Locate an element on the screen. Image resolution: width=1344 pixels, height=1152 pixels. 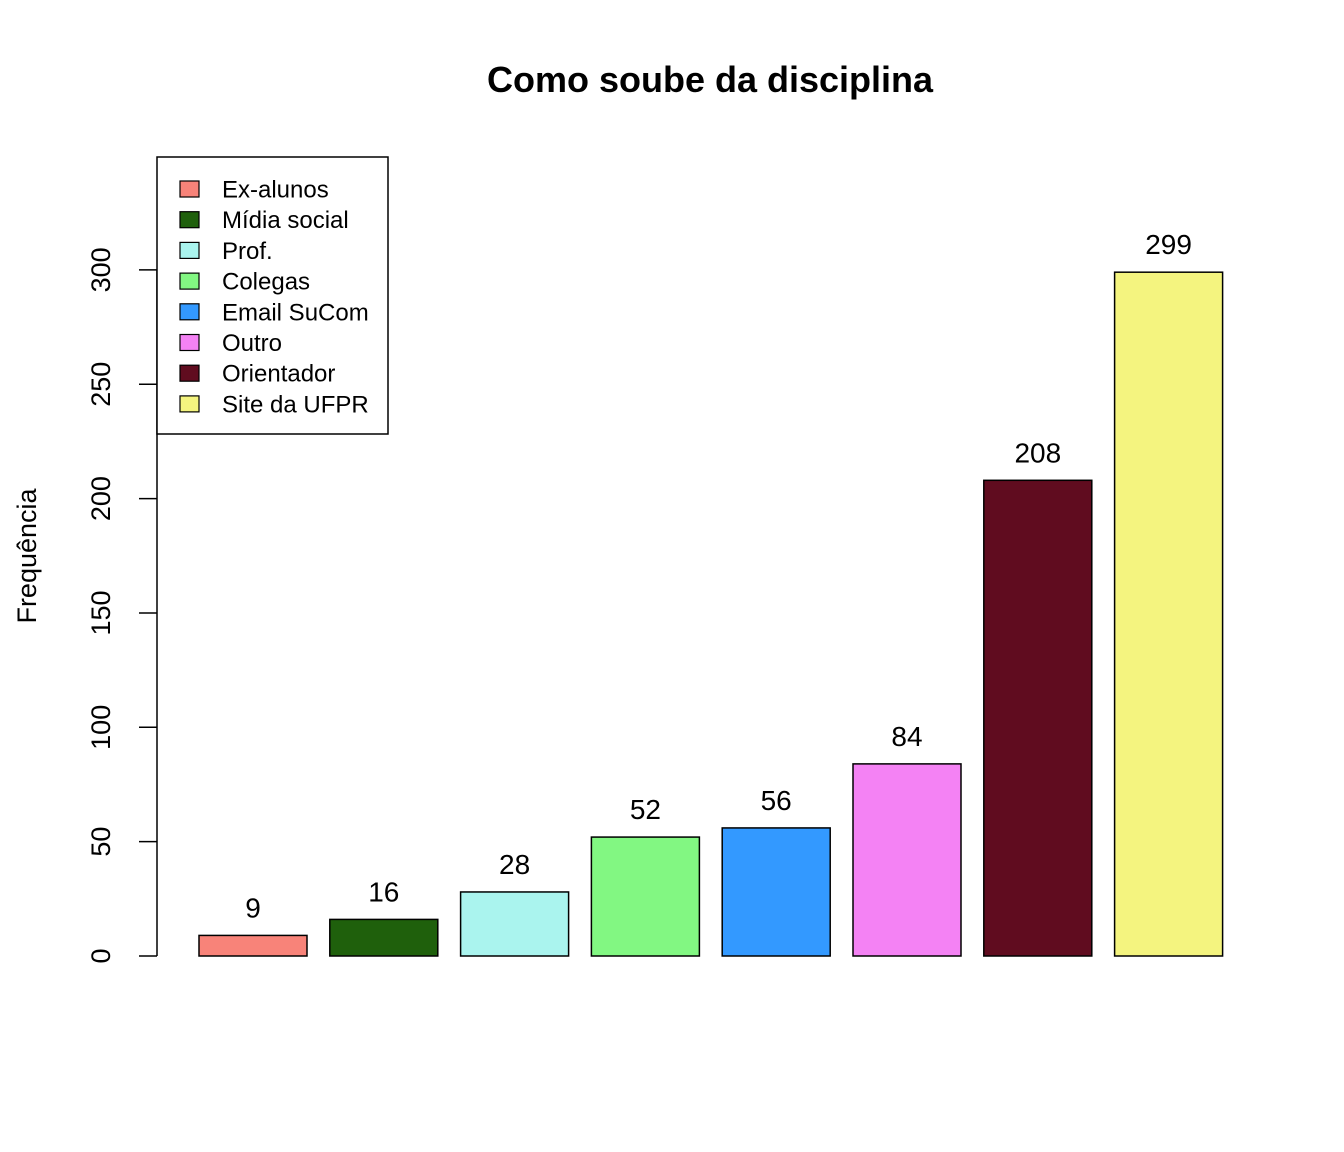
legend-entry-label: Mídia social is located at coordinates (285, 220).